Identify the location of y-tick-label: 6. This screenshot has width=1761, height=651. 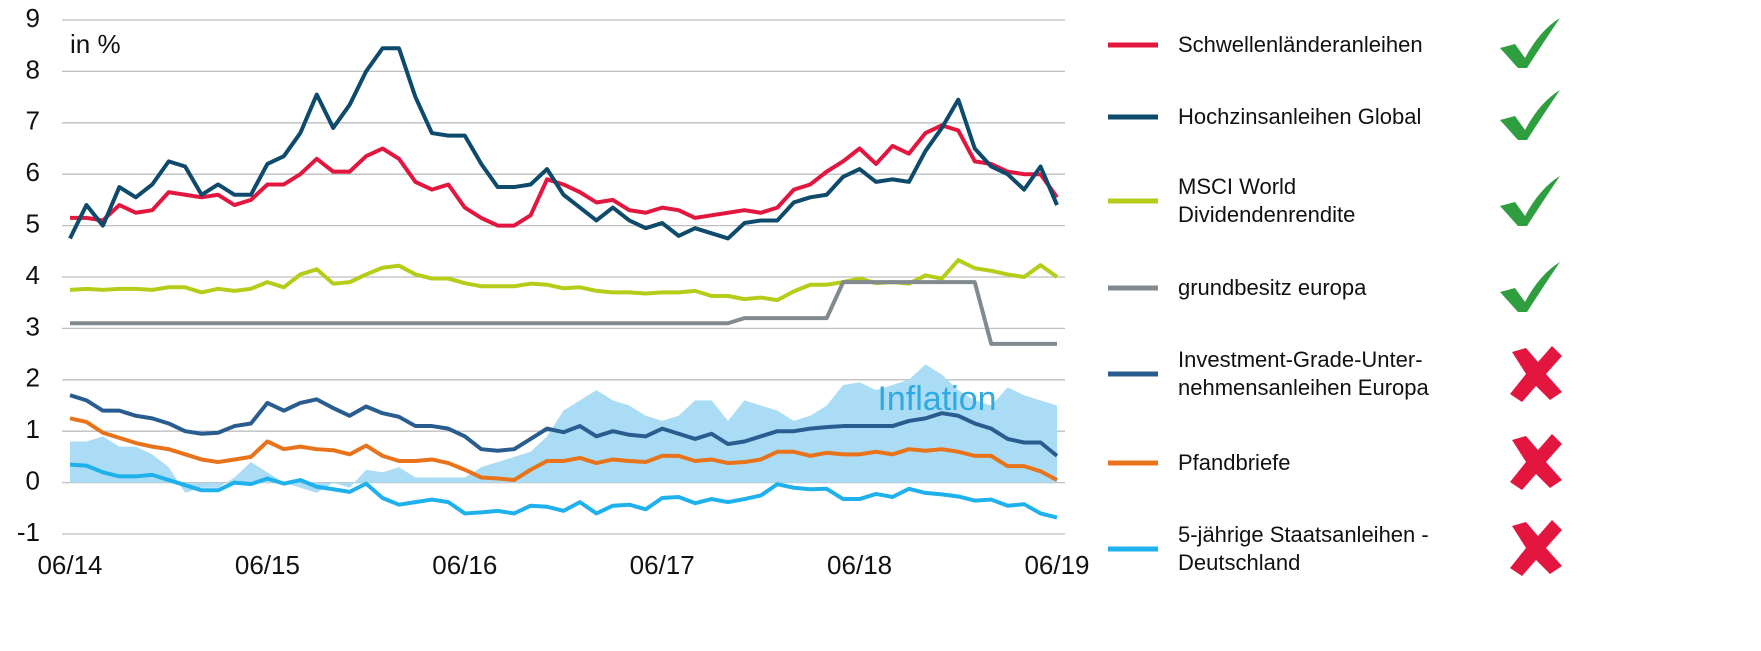
(33, 172).